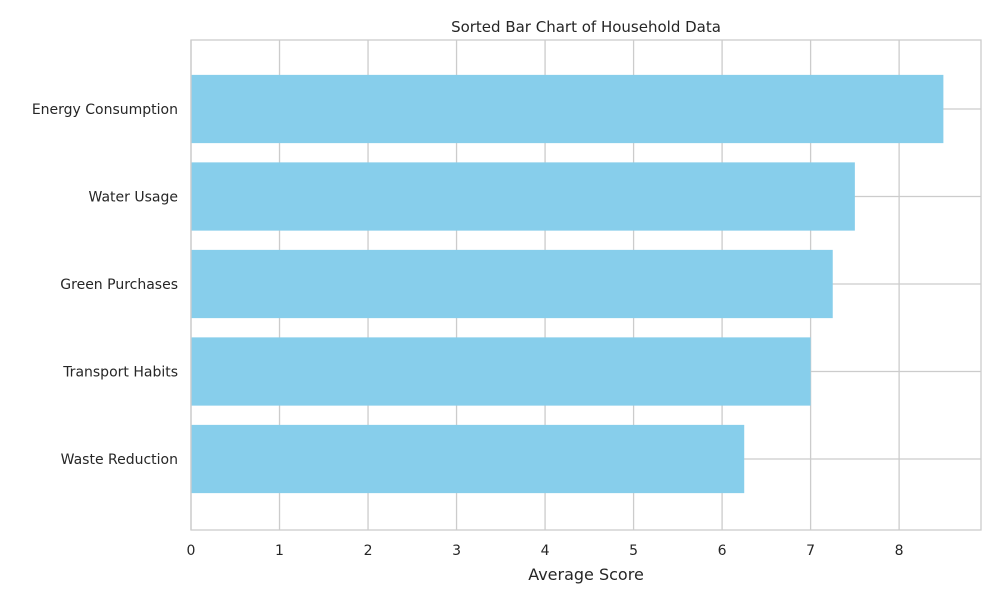 Image resolution: width=1000 pixels, height=604 pixels. Describe the element at coordinates (133, 198) in the screenshot. I see `y-tick-label: Water Usage` at that location.